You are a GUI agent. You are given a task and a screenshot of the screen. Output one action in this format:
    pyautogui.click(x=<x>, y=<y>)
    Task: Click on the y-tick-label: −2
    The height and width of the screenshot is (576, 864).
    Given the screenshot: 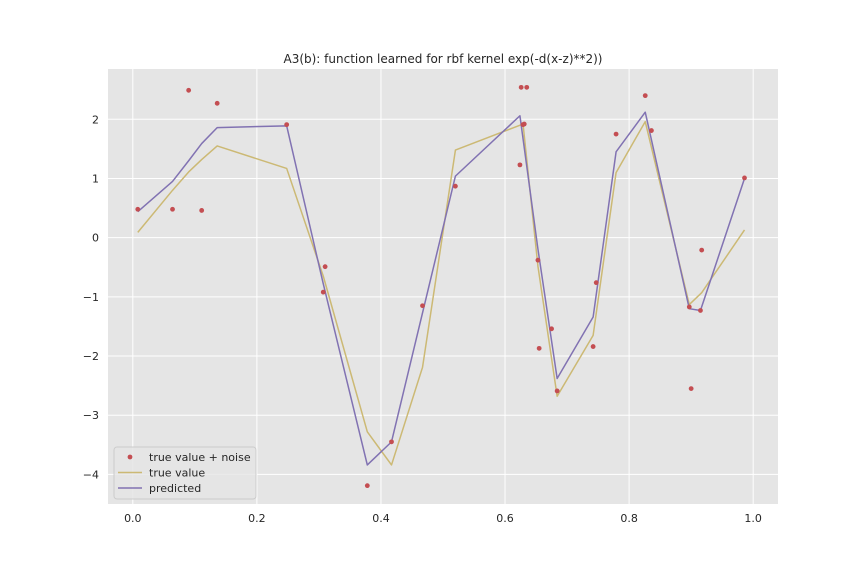 What is the action you would take?
    pyautogui.click(x=91, y=356)
    